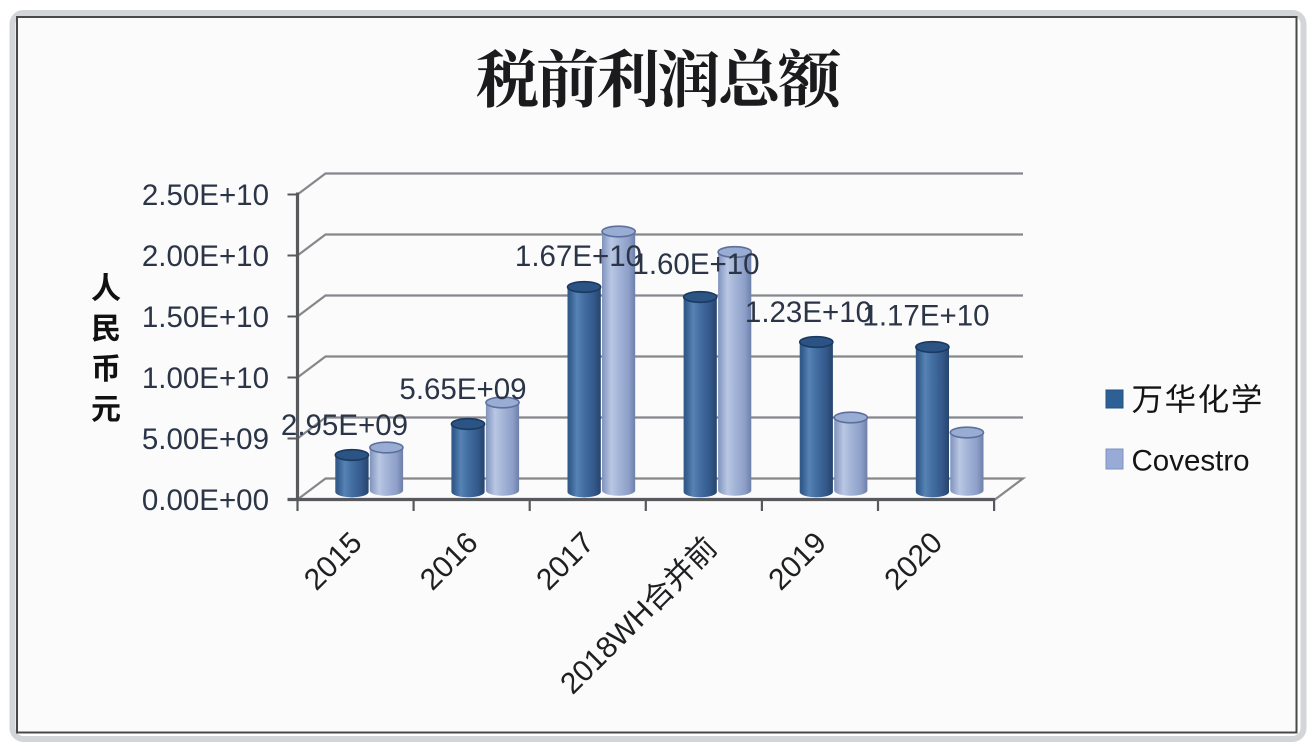 The image size is (1316, 752). I want to click on svg-text: 0.00E+00, so click(205, 500).